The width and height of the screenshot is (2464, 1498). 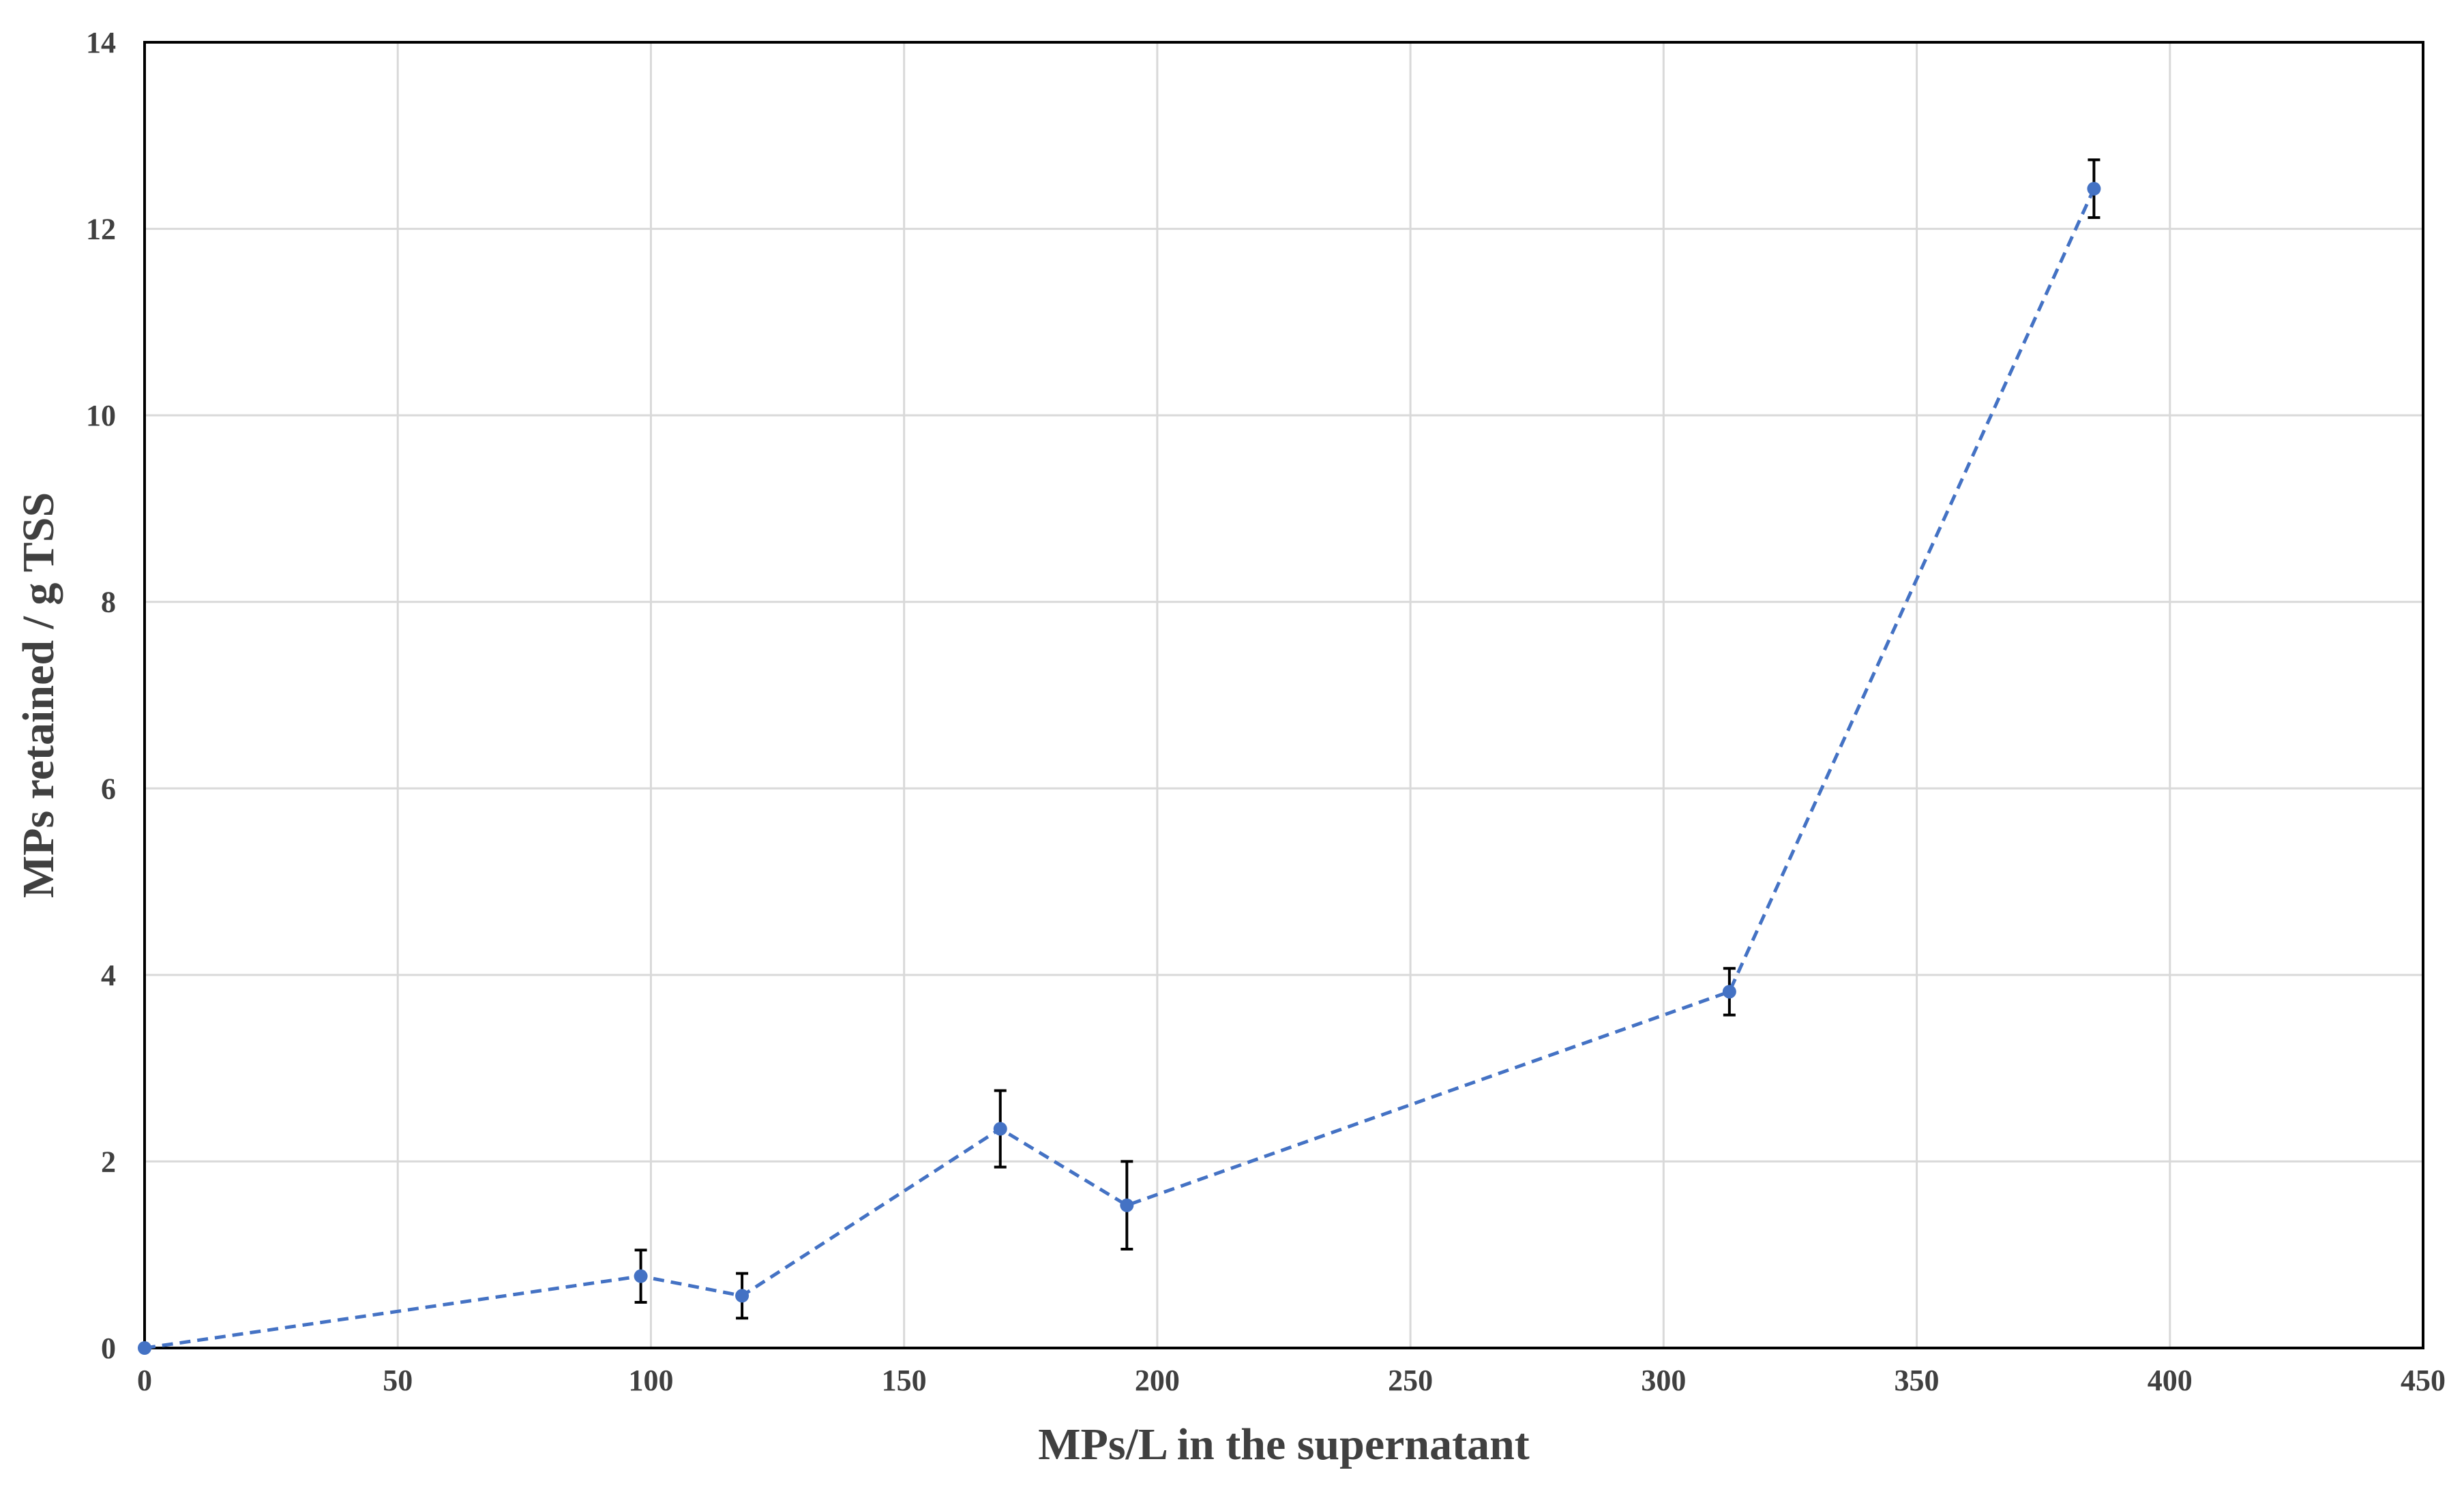 What do you see at coordinates (101, 229) in the screenshot?
I see `y-tick-label: 12` at bounding box center [101, 229].